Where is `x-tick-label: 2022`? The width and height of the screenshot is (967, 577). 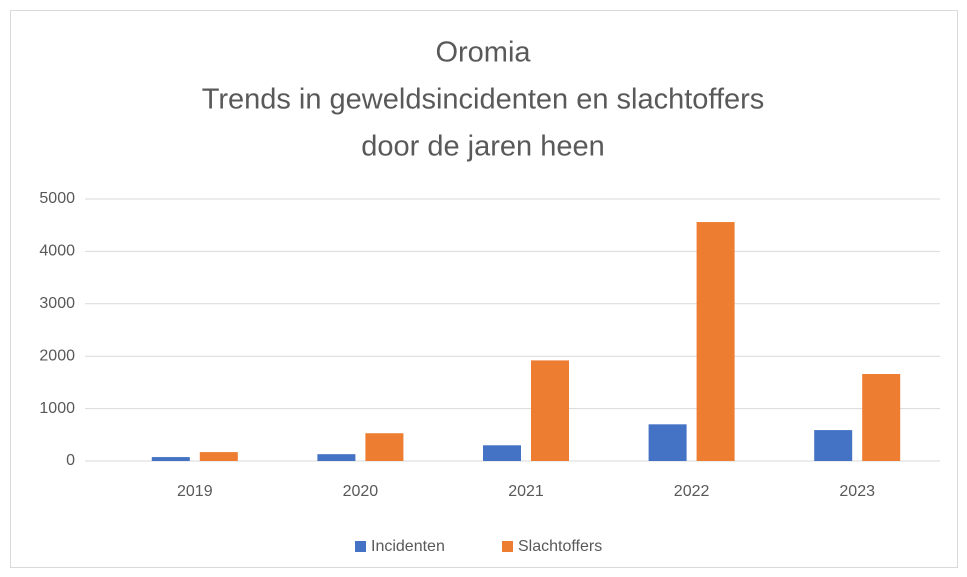
x-tick-label: 2022 is located at coordinates (692, 491).